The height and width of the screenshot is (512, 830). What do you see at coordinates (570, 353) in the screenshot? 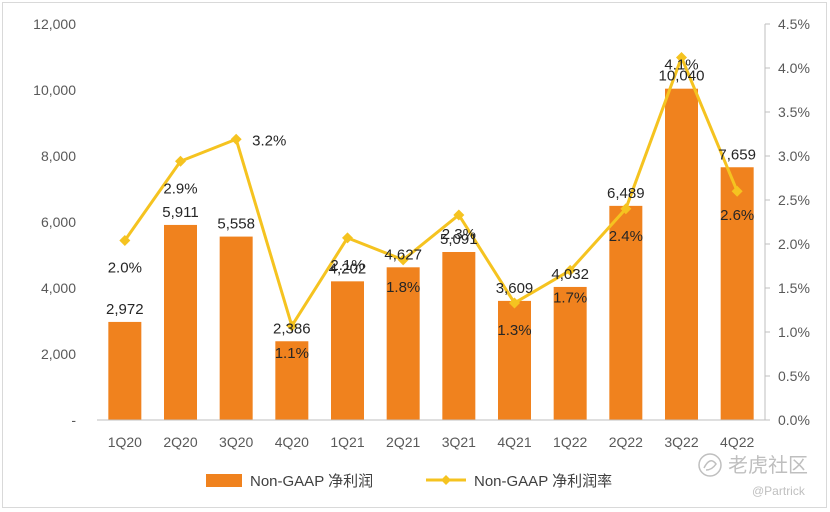
I see `bar-1Q22` at bounding box center [570, 353].